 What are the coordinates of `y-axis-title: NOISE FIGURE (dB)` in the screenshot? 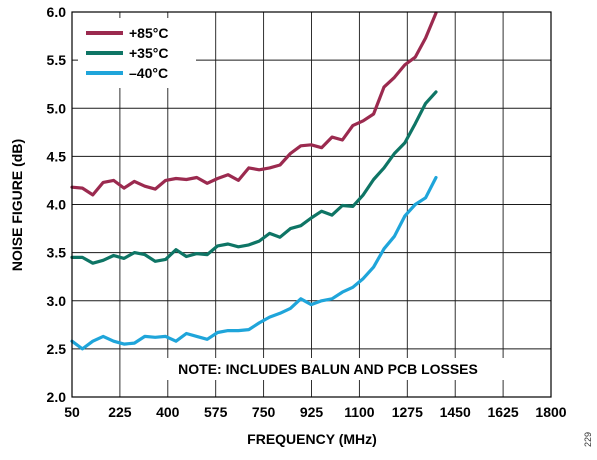 It's located at (17, 205).